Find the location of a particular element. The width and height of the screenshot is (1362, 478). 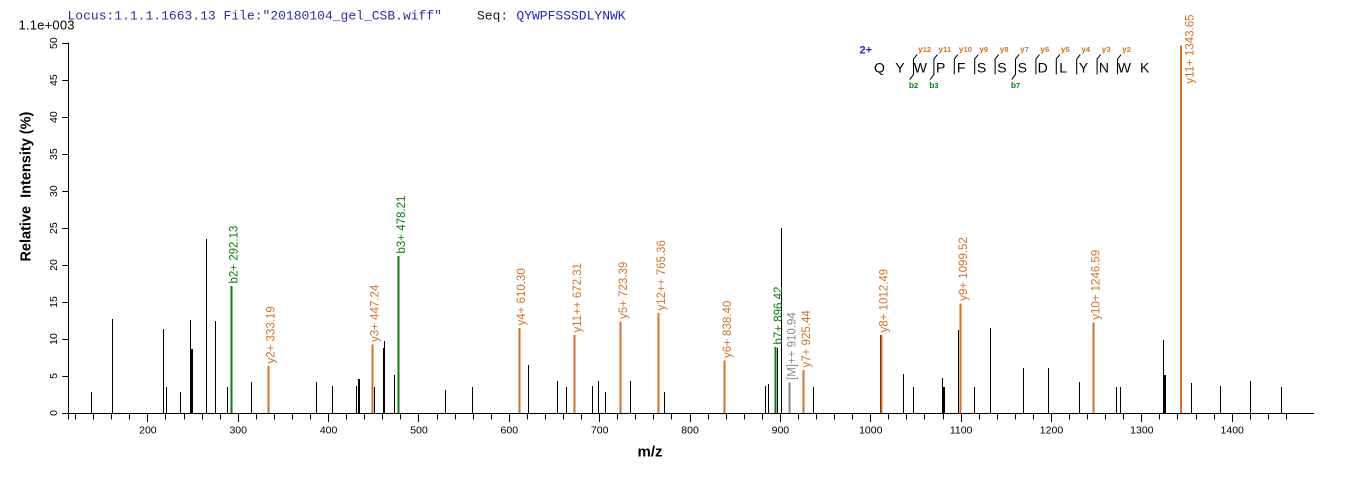

svg-text: y11 is located at coordinates (944, 49).